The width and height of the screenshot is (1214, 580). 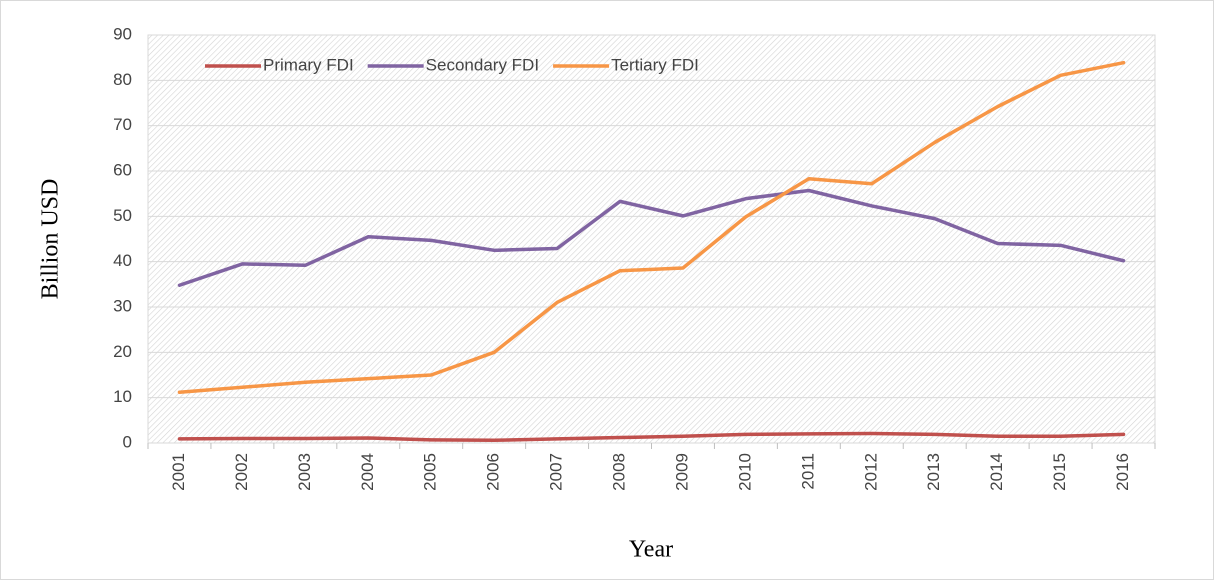 I want to click on y-tick-label: 60, so click(x=122, y=169).